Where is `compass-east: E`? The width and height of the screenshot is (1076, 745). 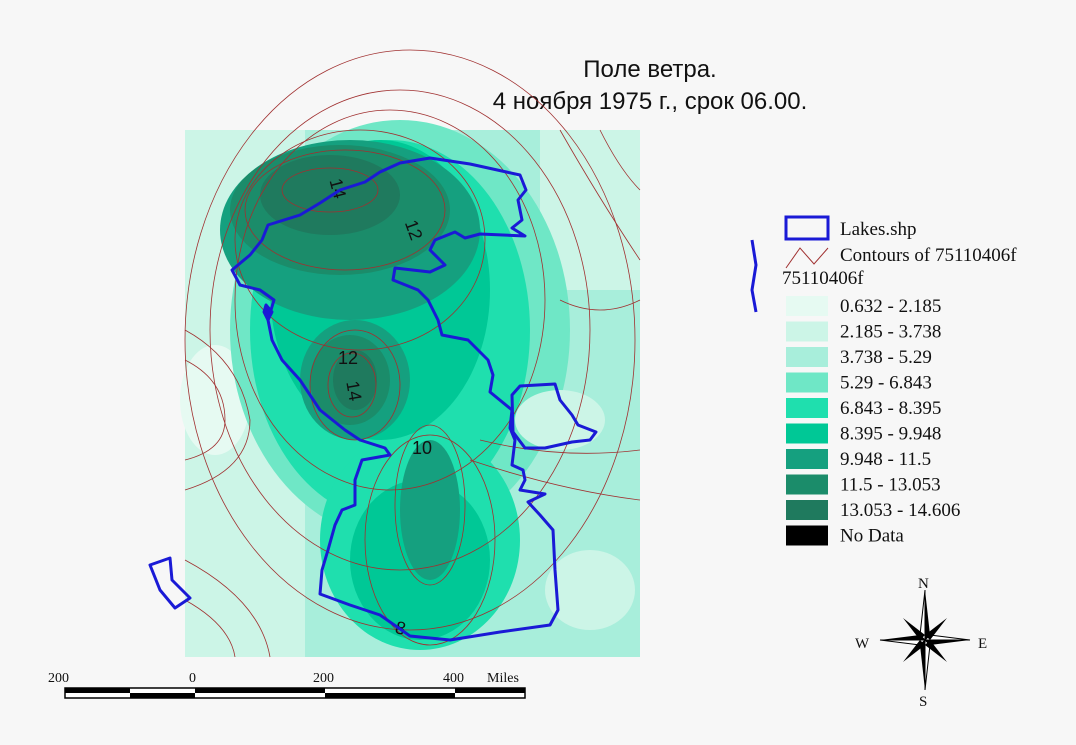 compass-east: E is located at coordinates (982, 644).